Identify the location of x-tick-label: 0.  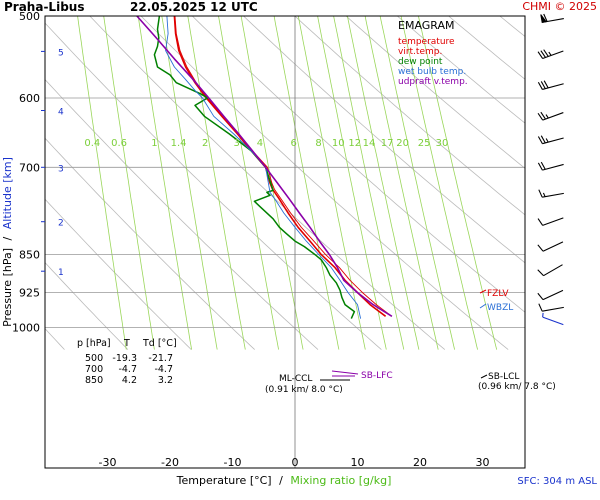
(295, 462).